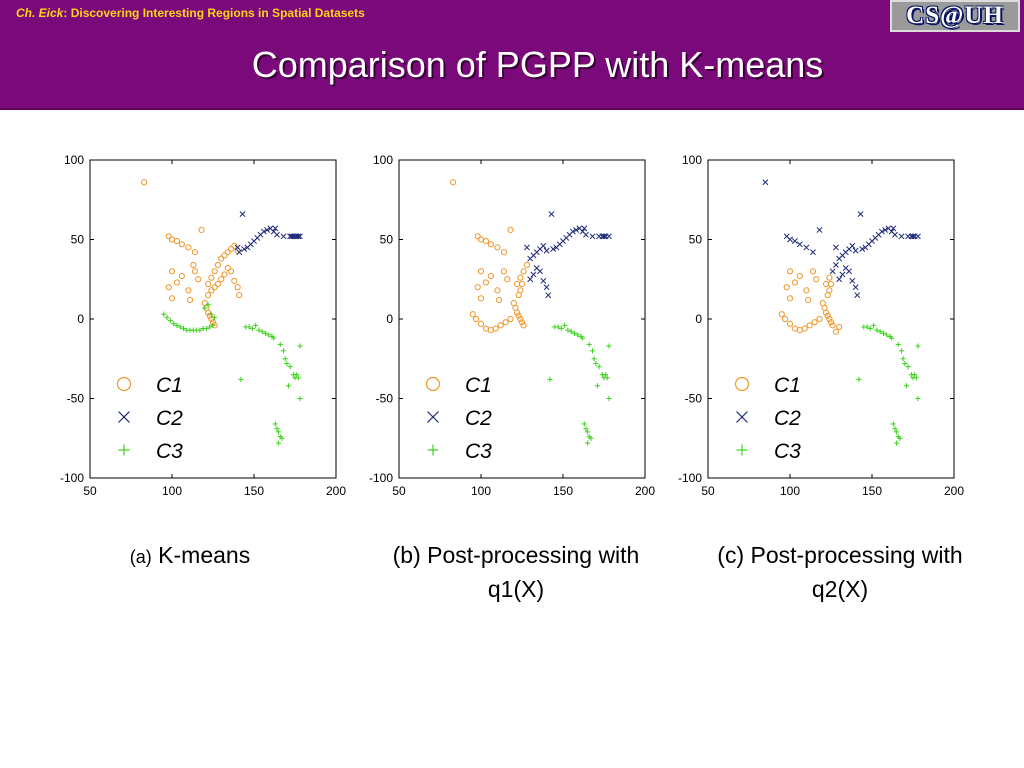 The image size is (1024, 768). Describe the element at coordinates (190, 556) in the screenshot. I see `caption-a: (a) K-means` at that location.